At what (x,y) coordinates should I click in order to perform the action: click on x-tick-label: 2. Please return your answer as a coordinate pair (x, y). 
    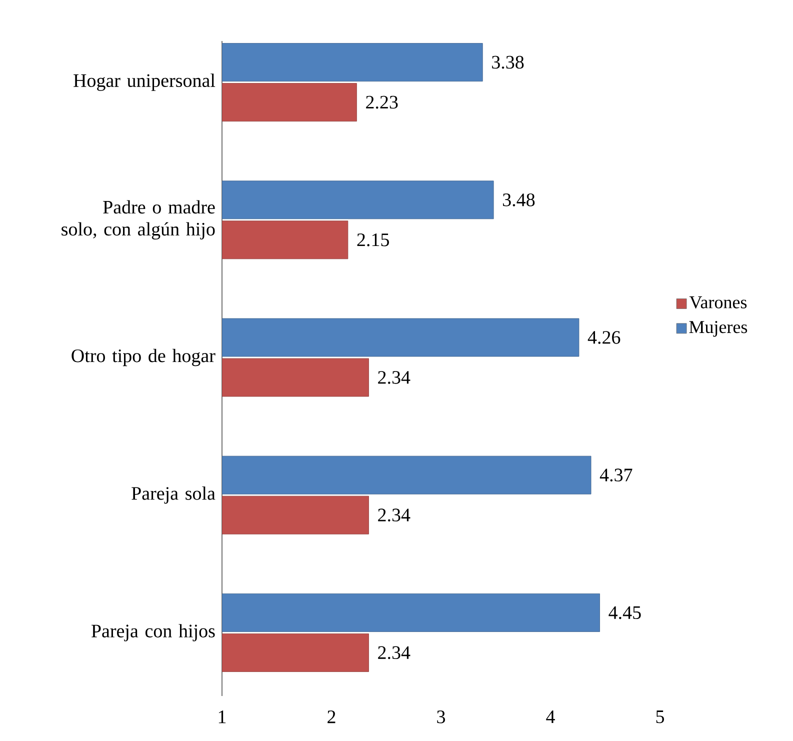
    Looking at the image, I should click on (332, 717).